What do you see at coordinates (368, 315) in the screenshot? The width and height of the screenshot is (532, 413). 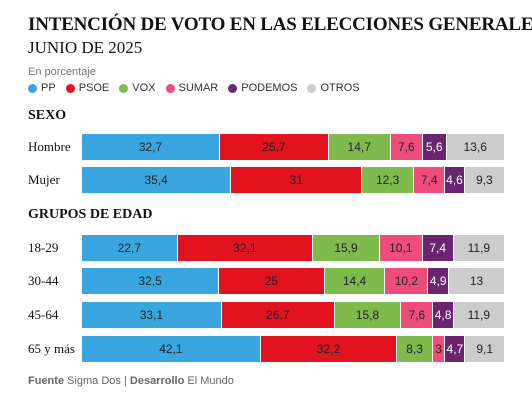 I see `bar-segment-vox: 15,8` at bounding box center [368, 315].